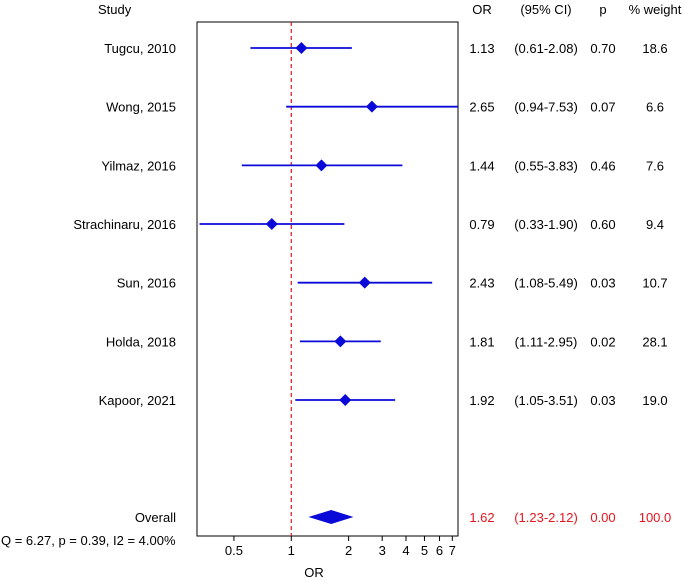  Describe the element at coordinates (481, 517) in the screenshot. I see `overall-or: 1.62` at that location.